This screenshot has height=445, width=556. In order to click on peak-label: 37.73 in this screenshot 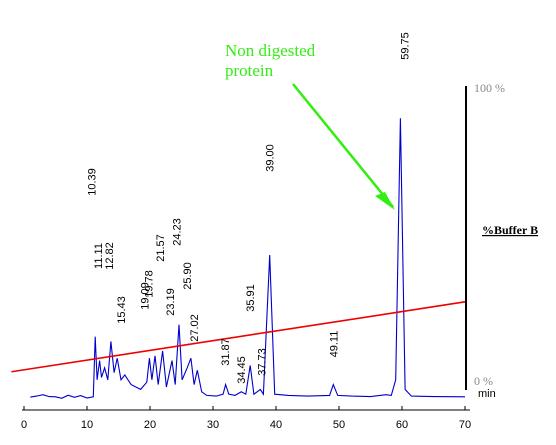, I will do `click(263, 362)`.